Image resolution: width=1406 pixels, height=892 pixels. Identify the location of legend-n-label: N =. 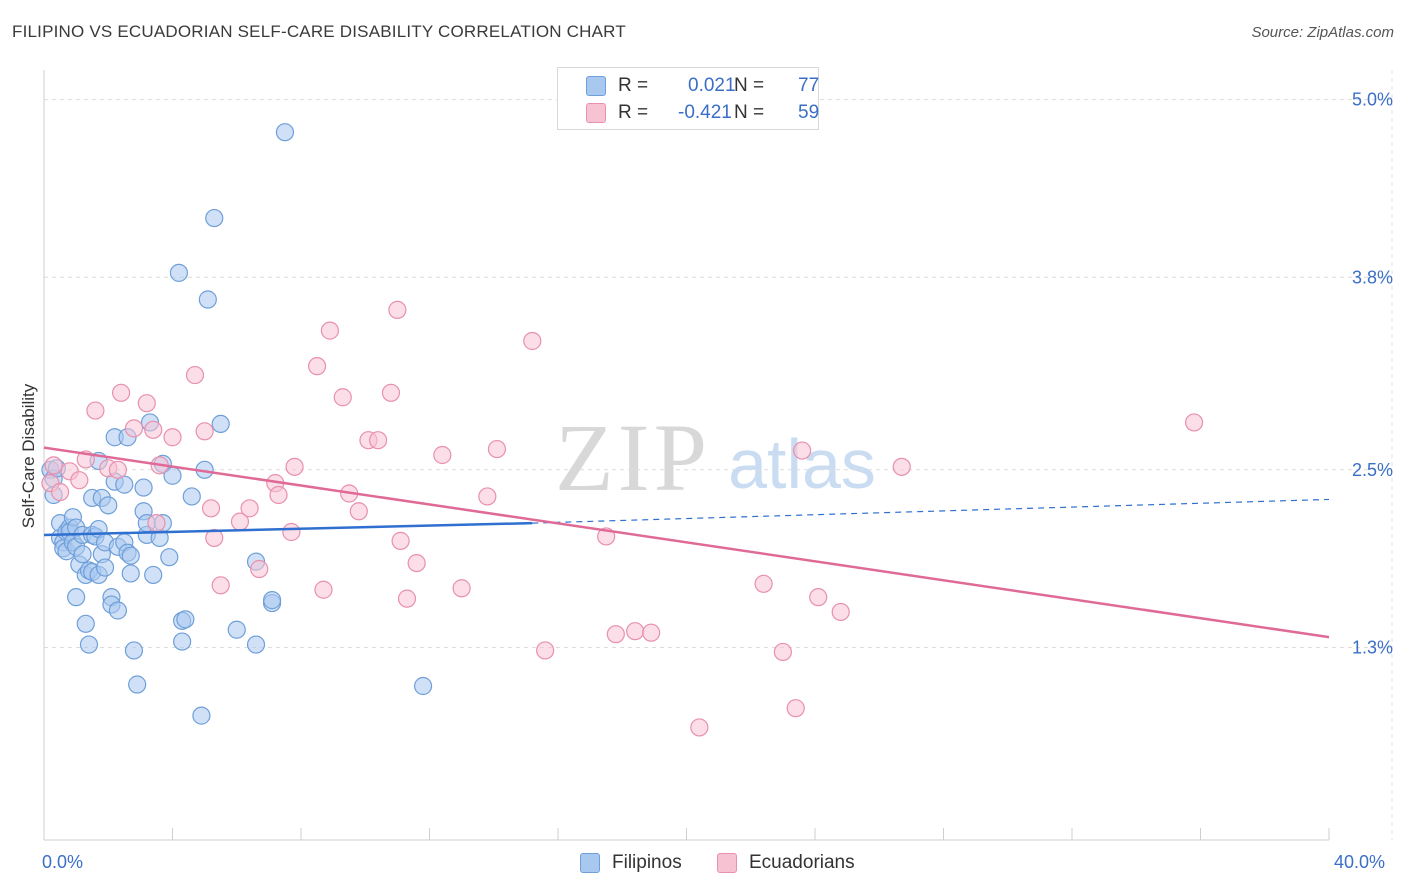
(749, 112).